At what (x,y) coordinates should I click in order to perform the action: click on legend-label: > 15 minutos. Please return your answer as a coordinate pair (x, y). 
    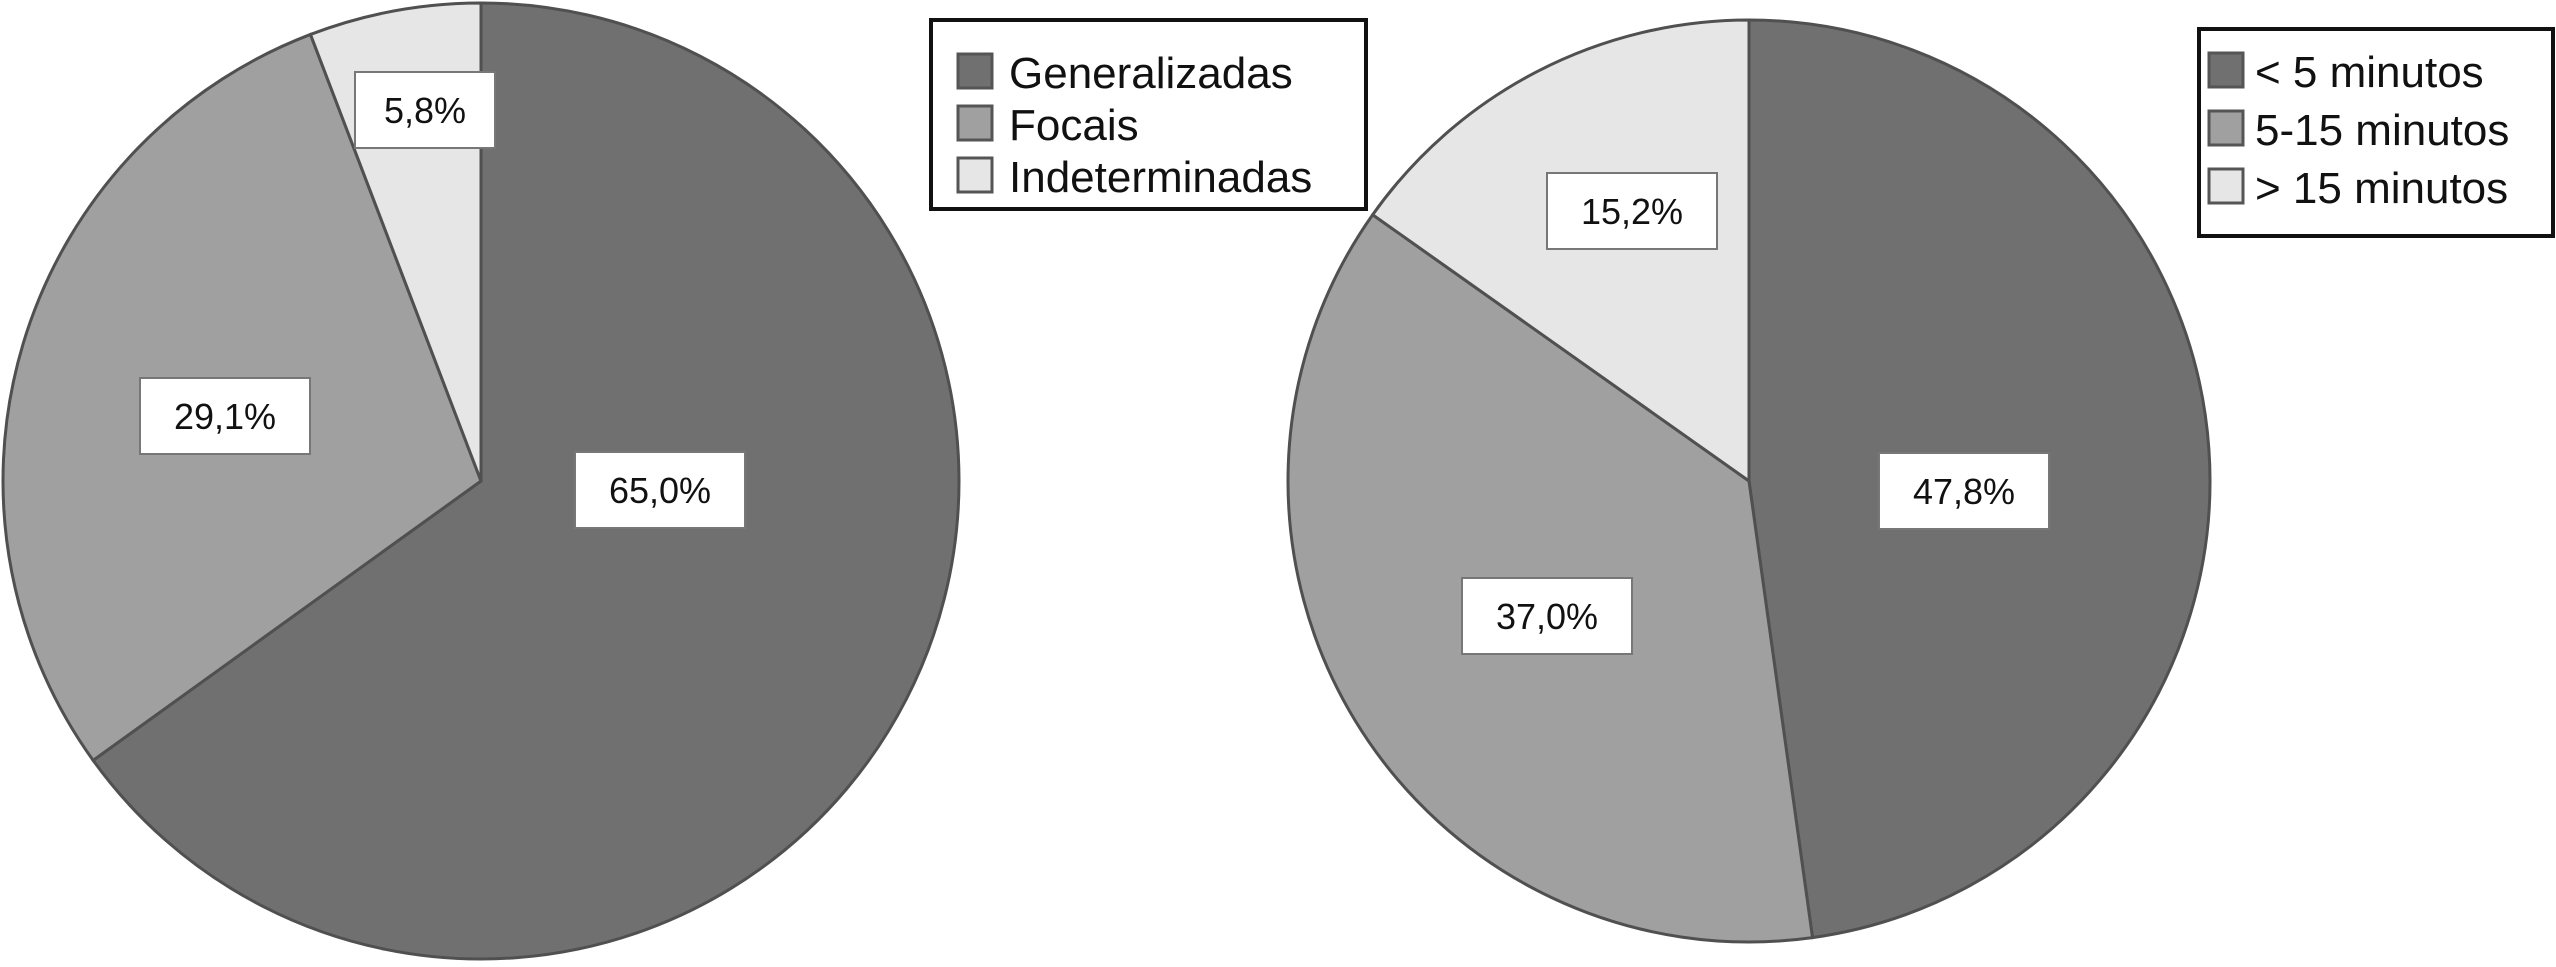
    Looking at the image, I should click on (2381, 188).